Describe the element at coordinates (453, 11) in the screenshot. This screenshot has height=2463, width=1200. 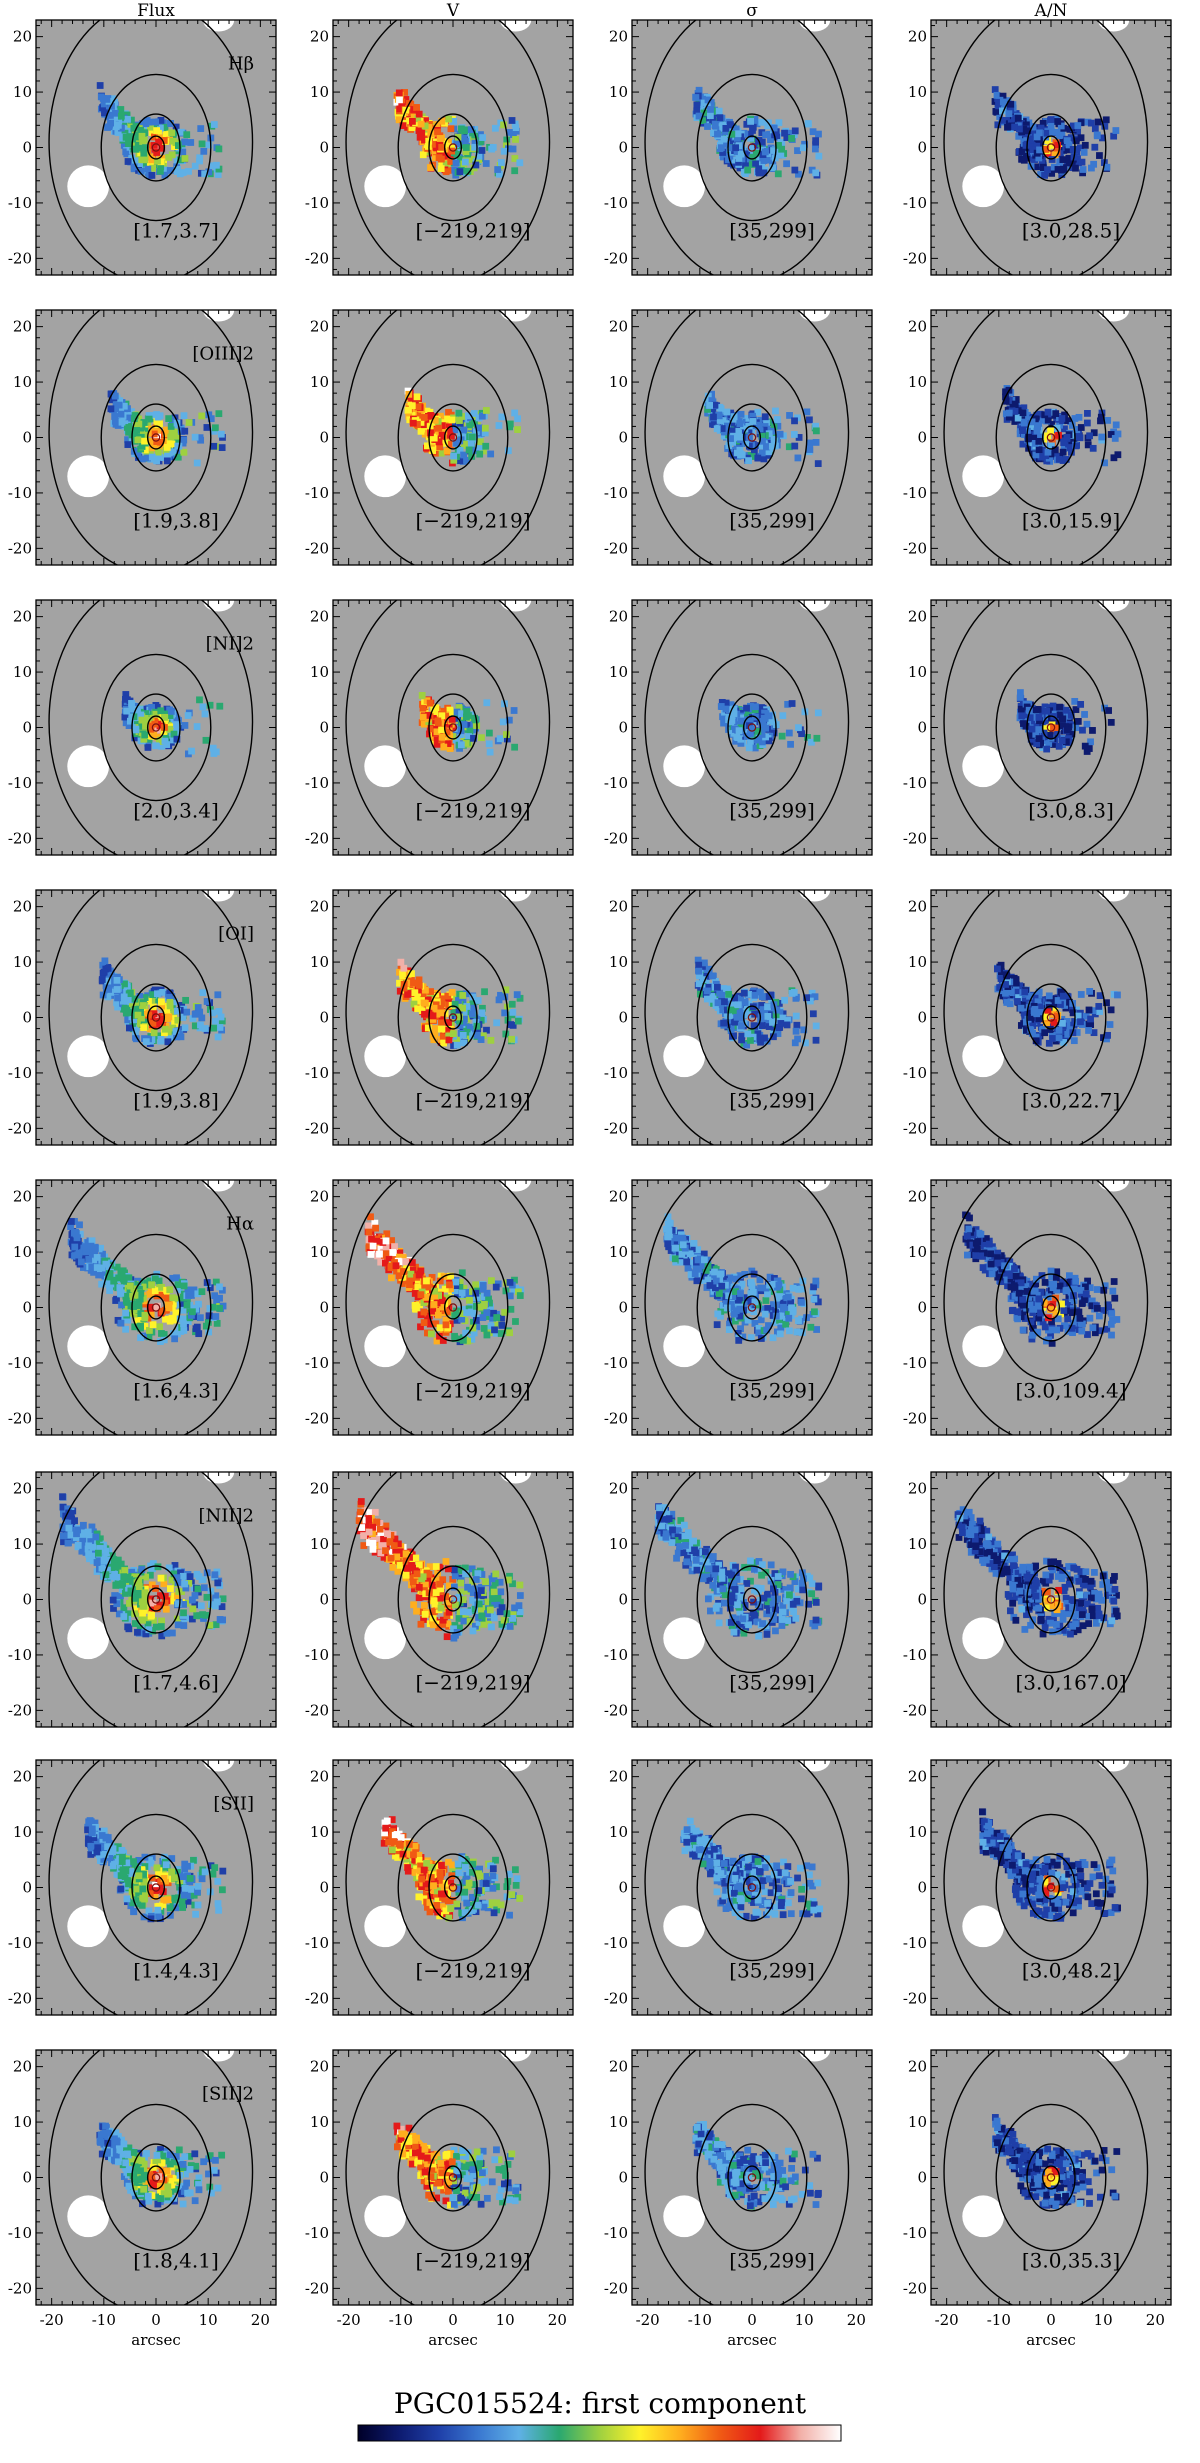
I see `column-title: V` at that location.